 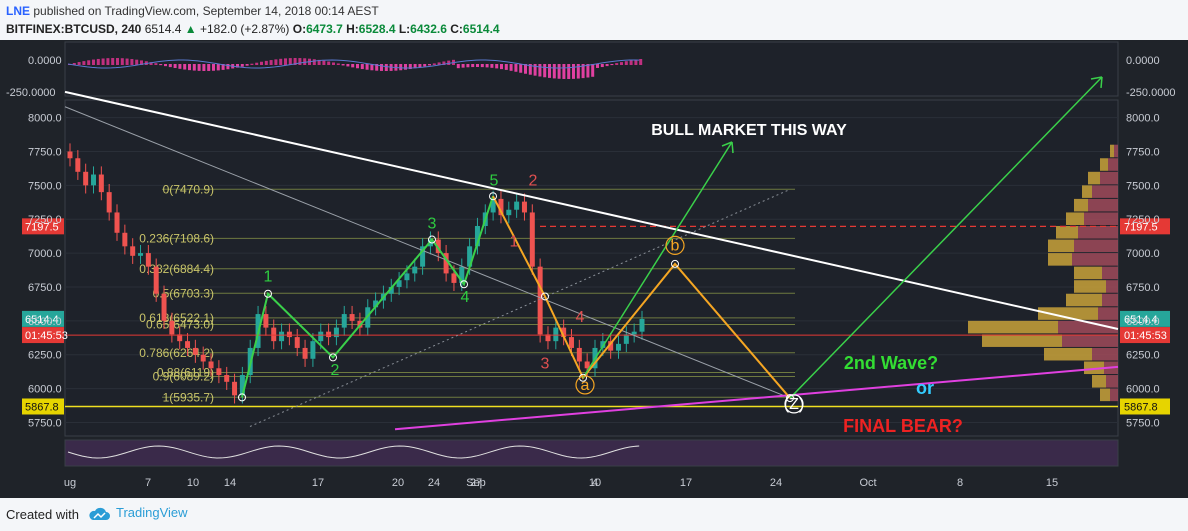 I want to click on impulse-wave-path, so click(x=367, y=296).